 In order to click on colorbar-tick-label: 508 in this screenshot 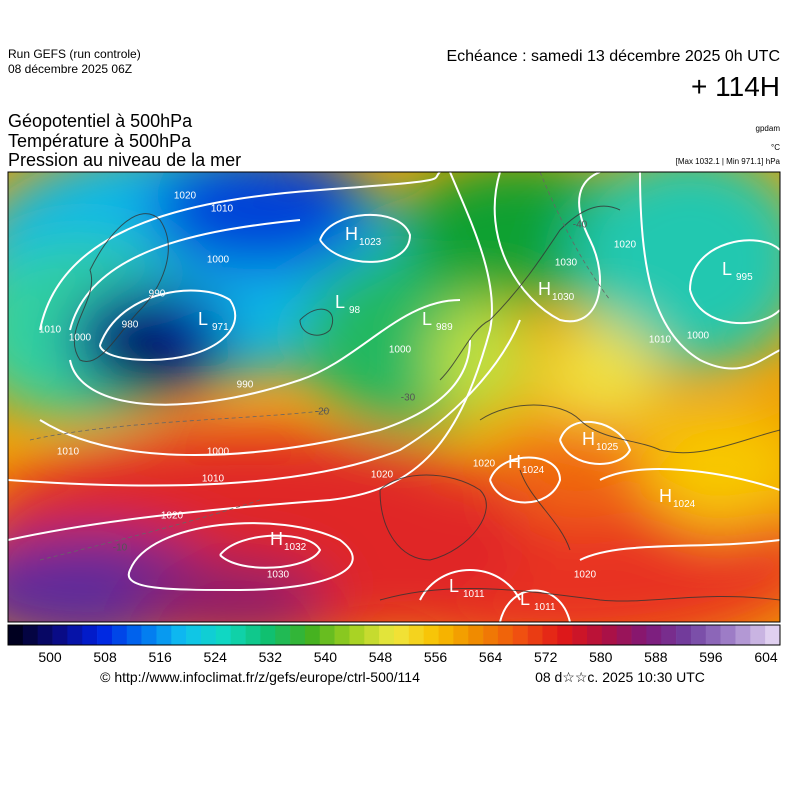, I will do `click(105, 657)`.